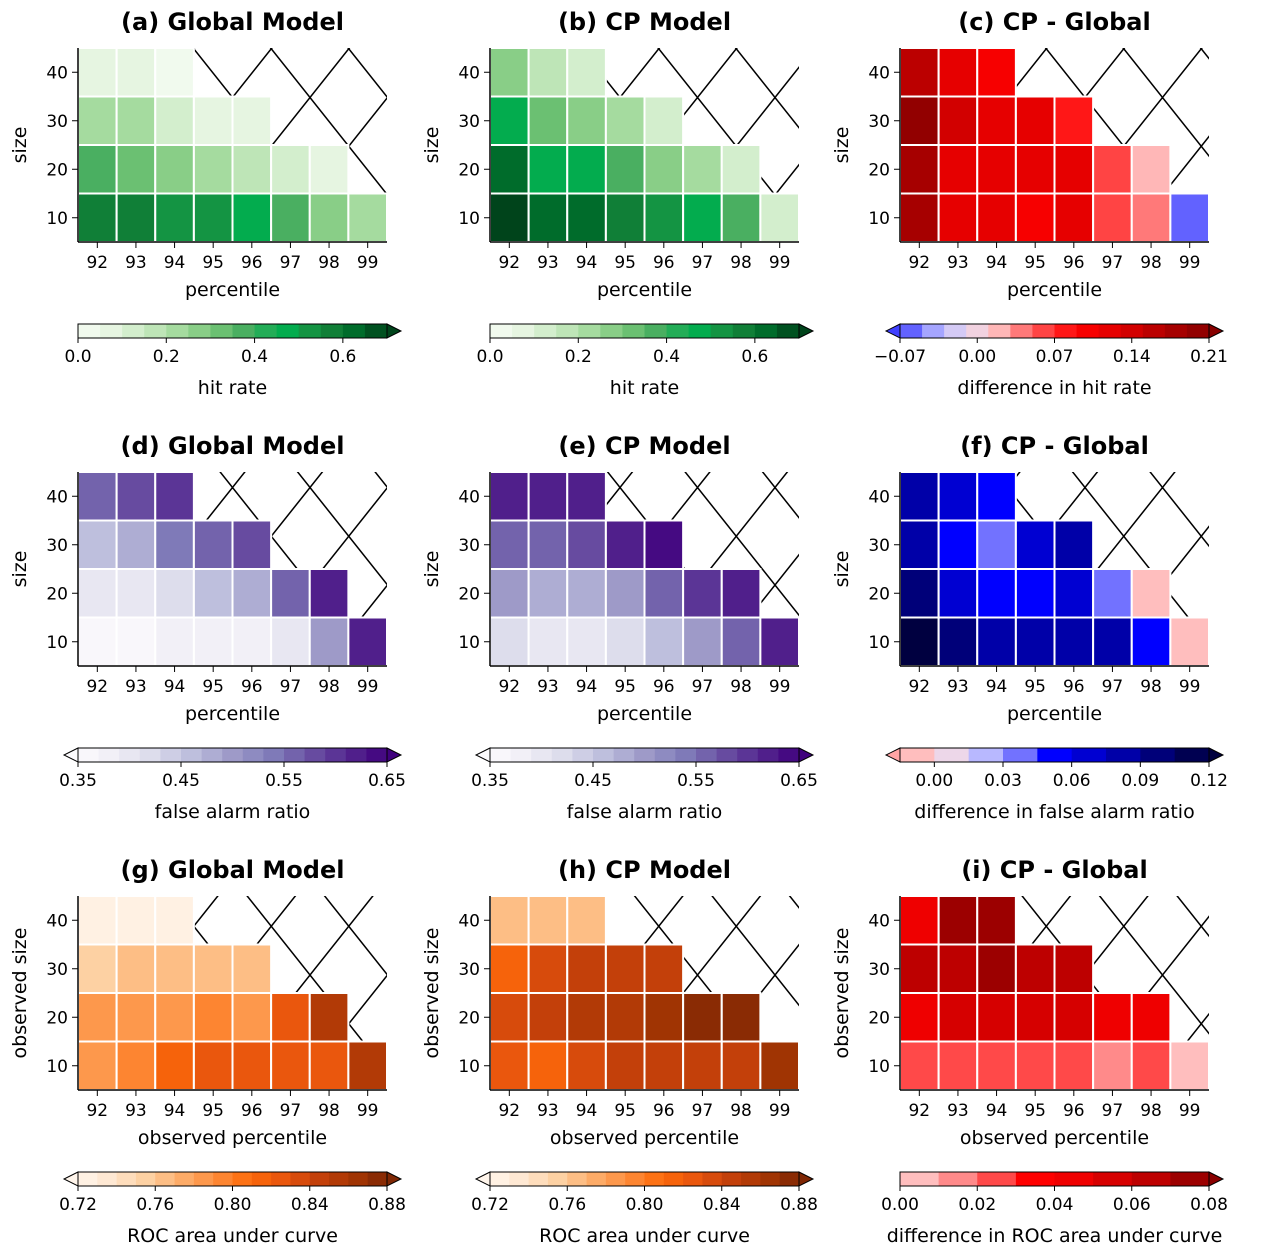 The height and width of the screenshot is (1248, 1262). Describe the element at coordinates (233, 446) in the screenshot. I see `panel-title: (d) Global Model` at that location.